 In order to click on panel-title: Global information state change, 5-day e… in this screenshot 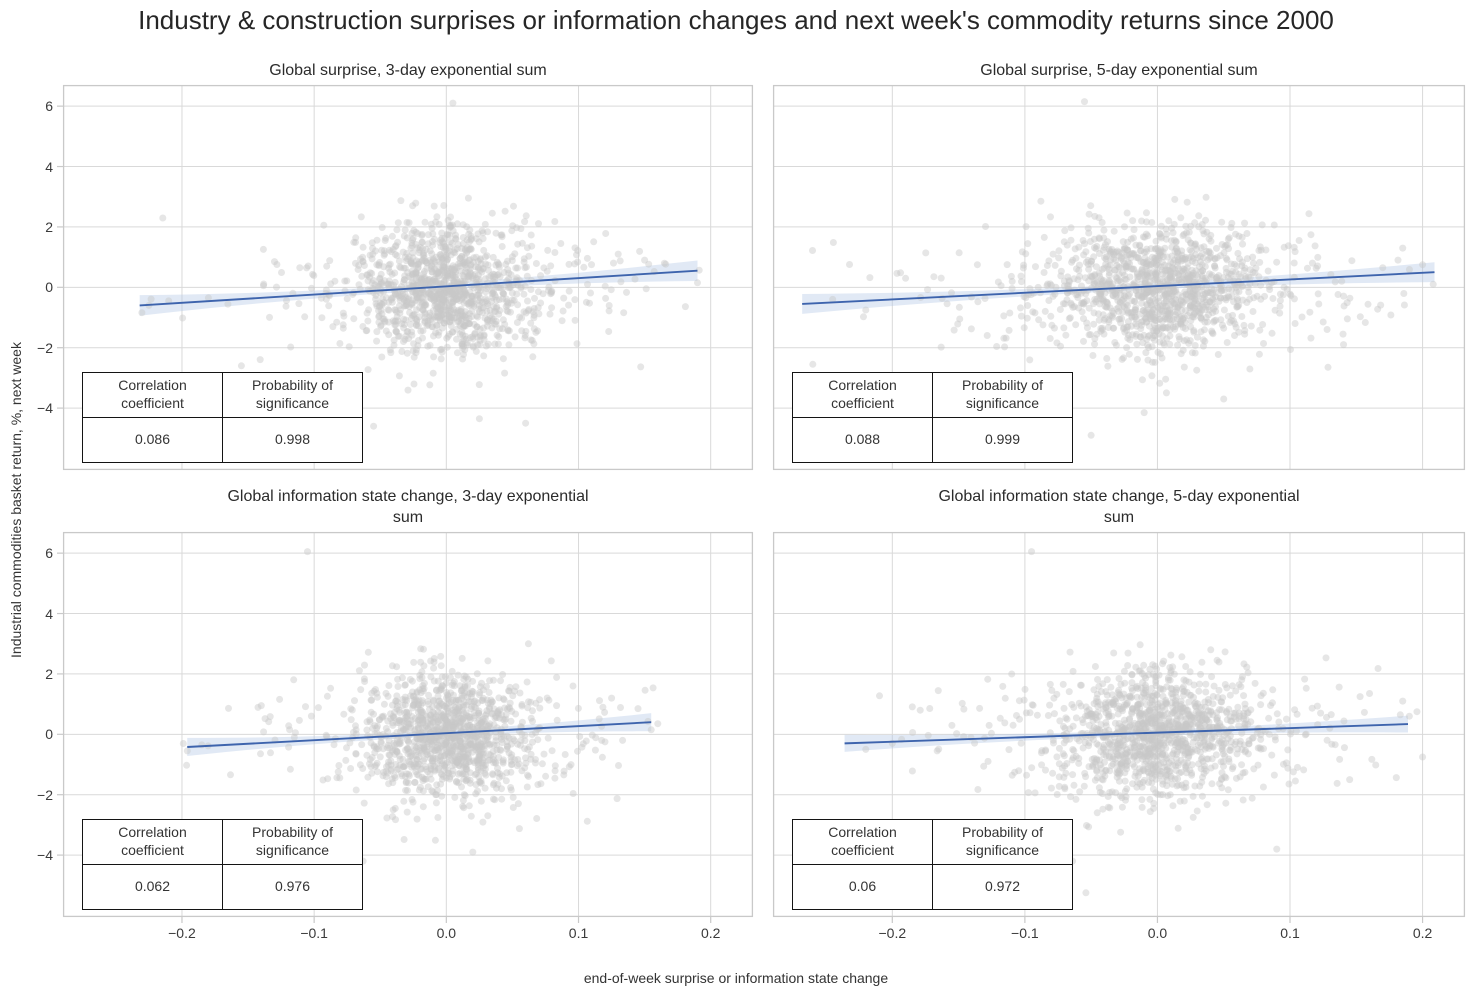, I will do `click(1119, 506)`.